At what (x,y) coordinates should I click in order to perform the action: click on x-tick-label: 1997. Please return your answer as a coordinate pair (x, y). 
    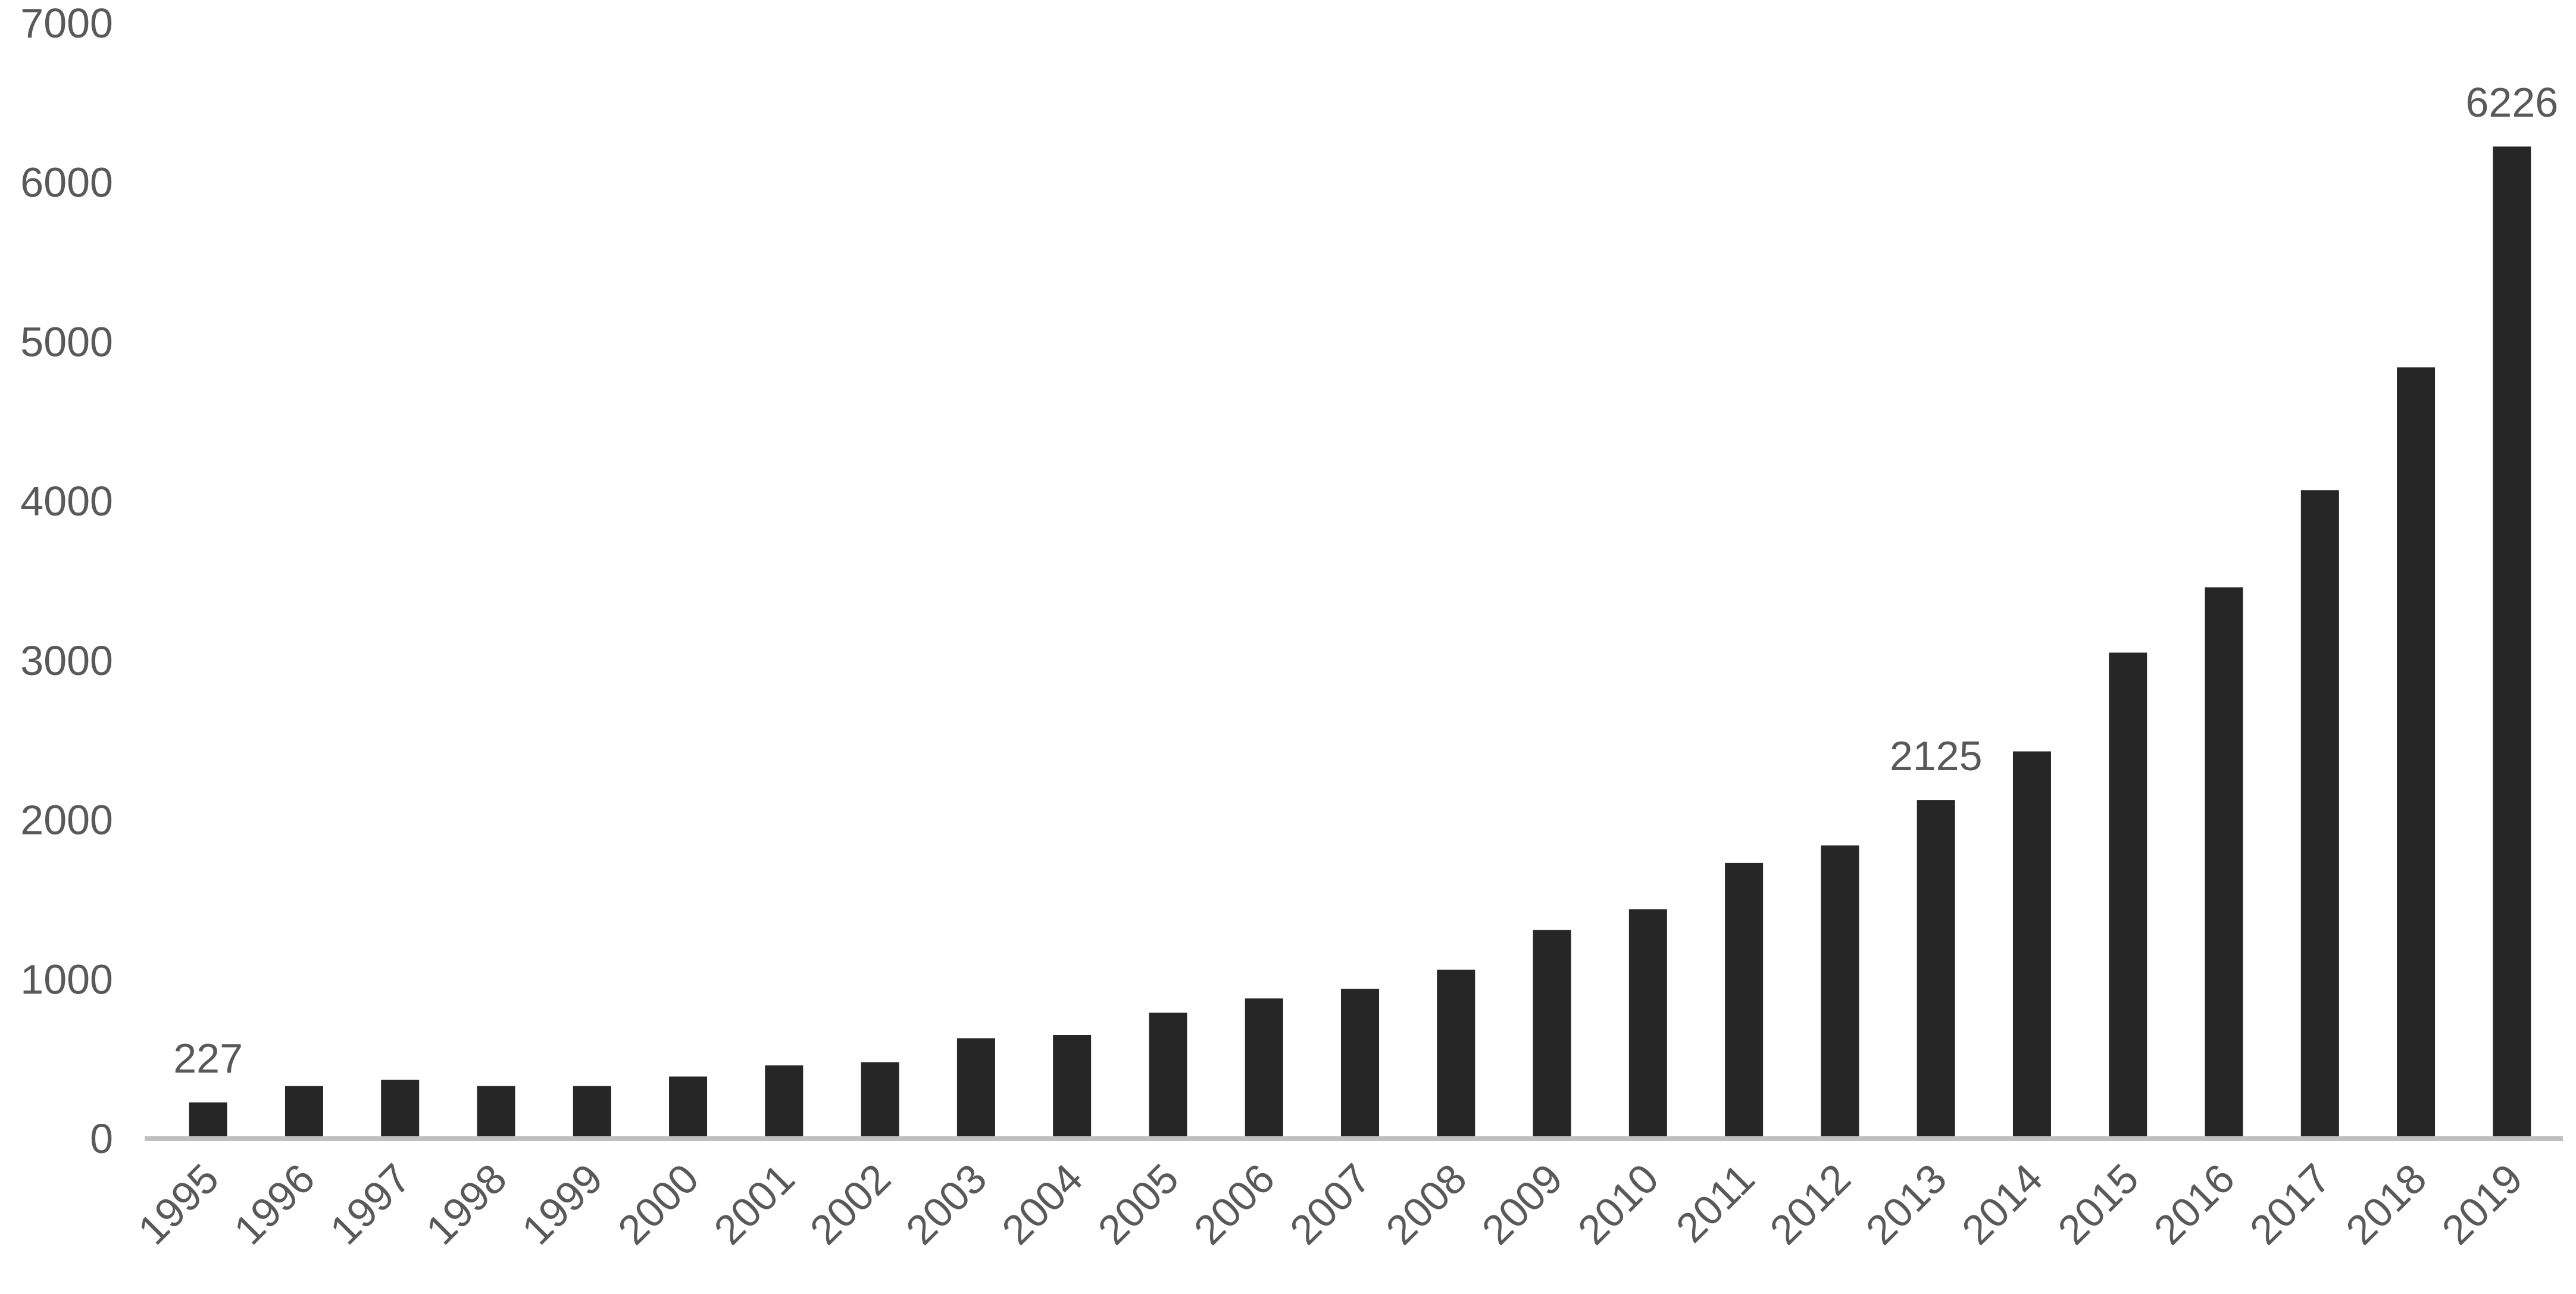
    Looking at the image, I should click on (370, 1204).